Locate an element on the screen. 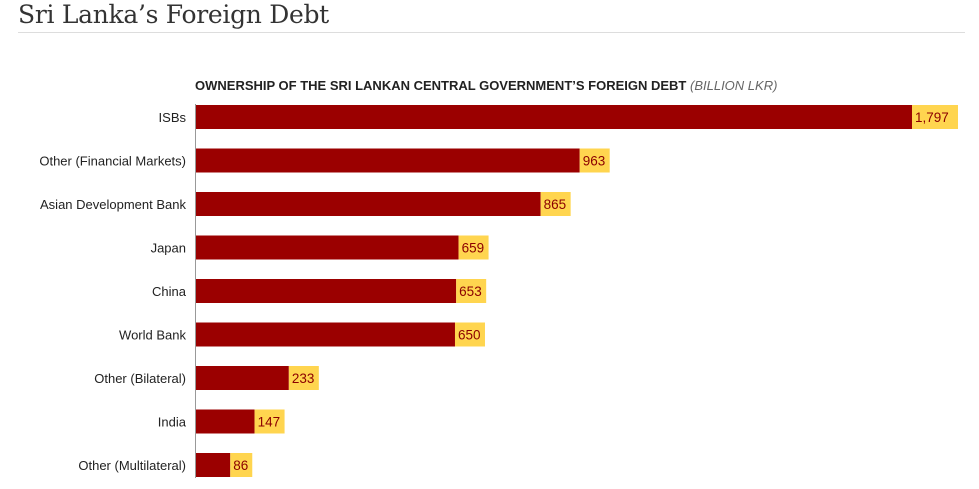  value-label: 659 is located at coordinates (473, 248).